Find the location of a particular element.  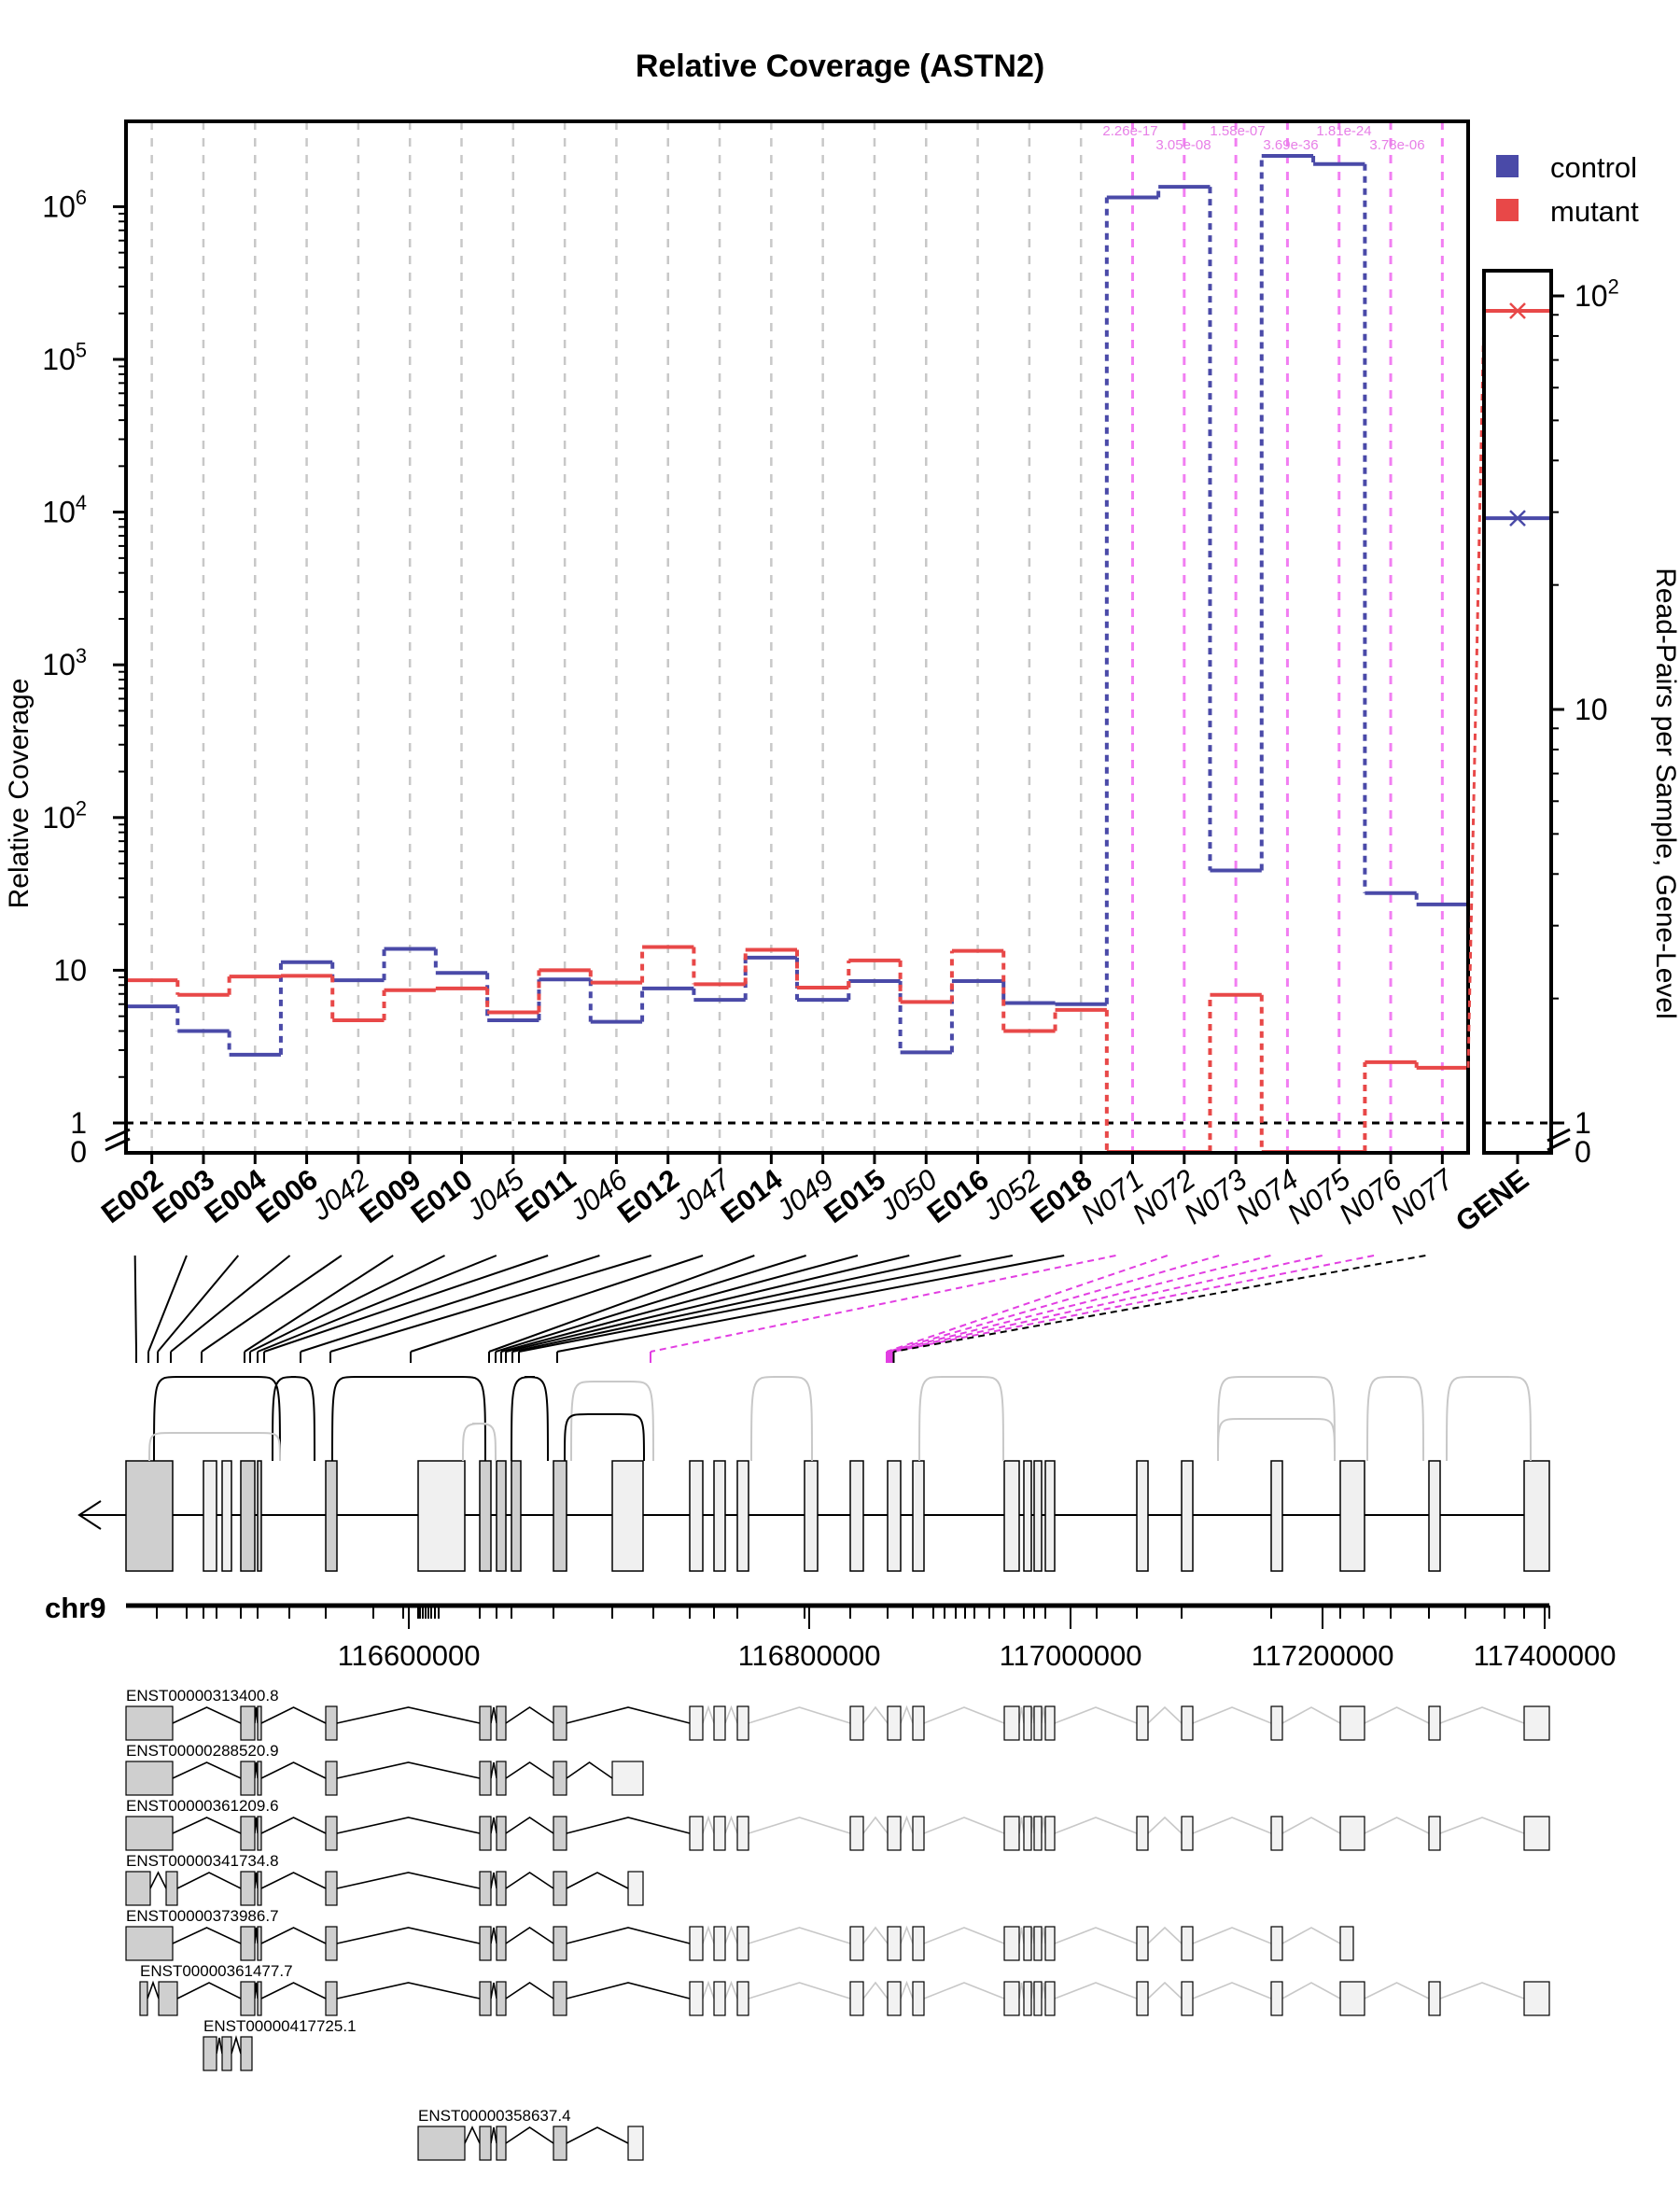

gene-y-tick-label: 0 is located at coordinates (1583, 1152).